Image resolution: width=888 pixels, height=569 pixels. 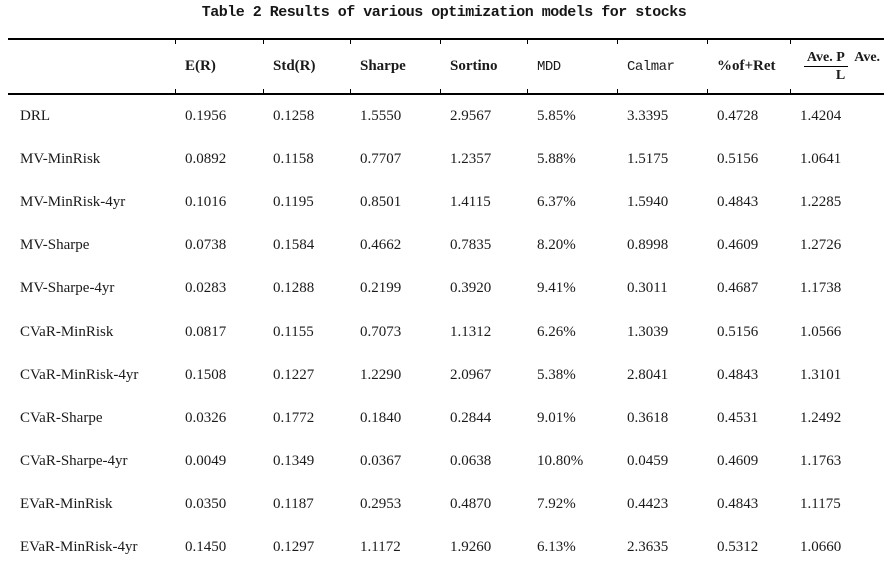 I want to click on cell-value: 1.0660, so click(x=821, y=546).